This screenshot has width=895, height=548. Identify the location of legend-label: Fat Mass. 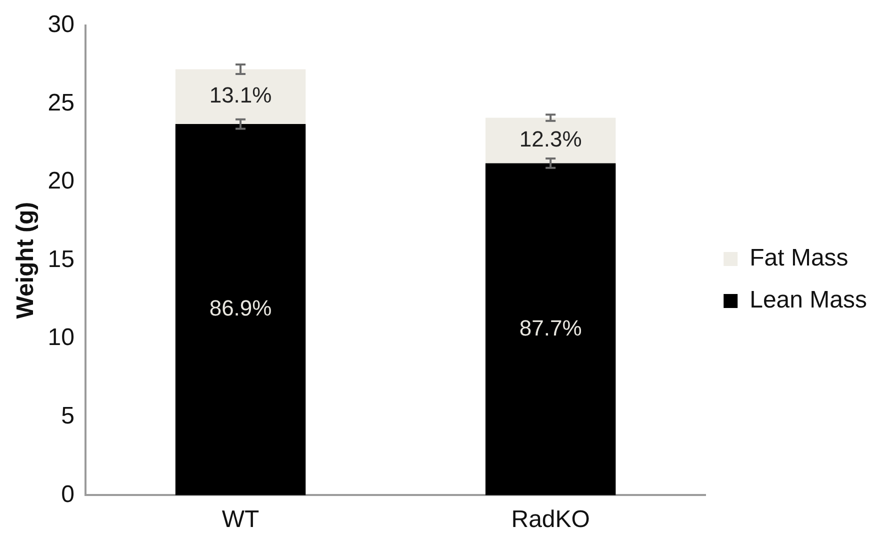
(799, 258).